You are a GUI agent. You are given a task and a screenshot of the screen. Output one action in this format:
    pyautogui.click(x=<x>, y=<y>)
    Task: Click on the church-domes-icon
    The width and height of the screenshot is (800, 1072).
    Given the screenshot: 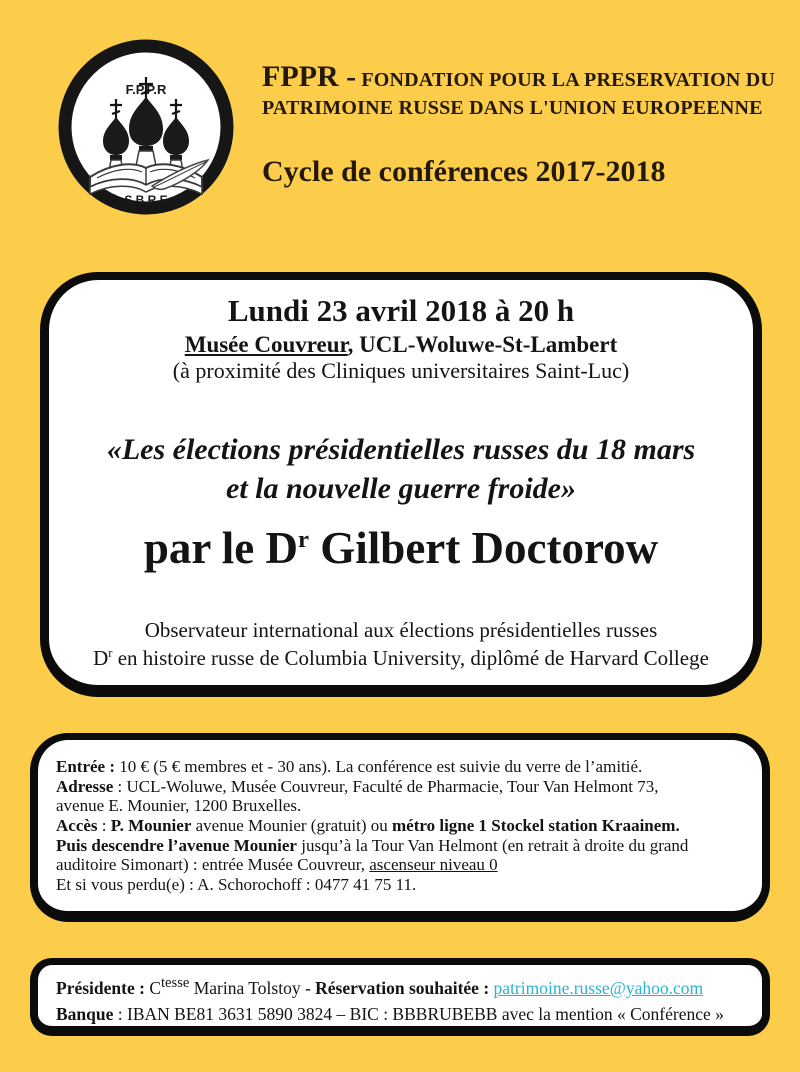 What is the action you would take?
    pyautogui.click(x=146, y=98)
    